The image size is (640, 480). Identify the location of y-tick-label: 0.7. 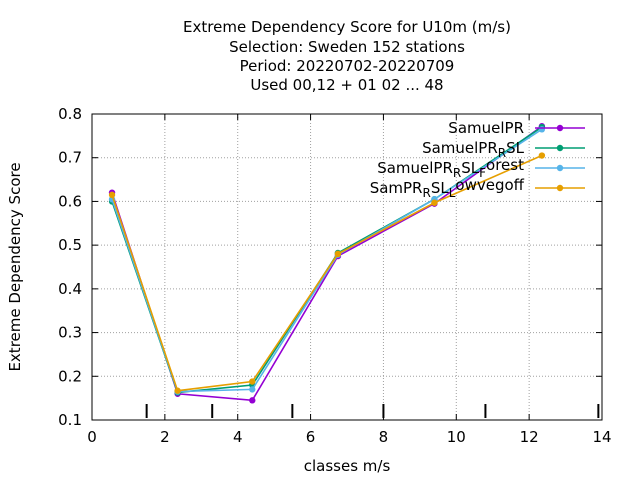
(70, 158).